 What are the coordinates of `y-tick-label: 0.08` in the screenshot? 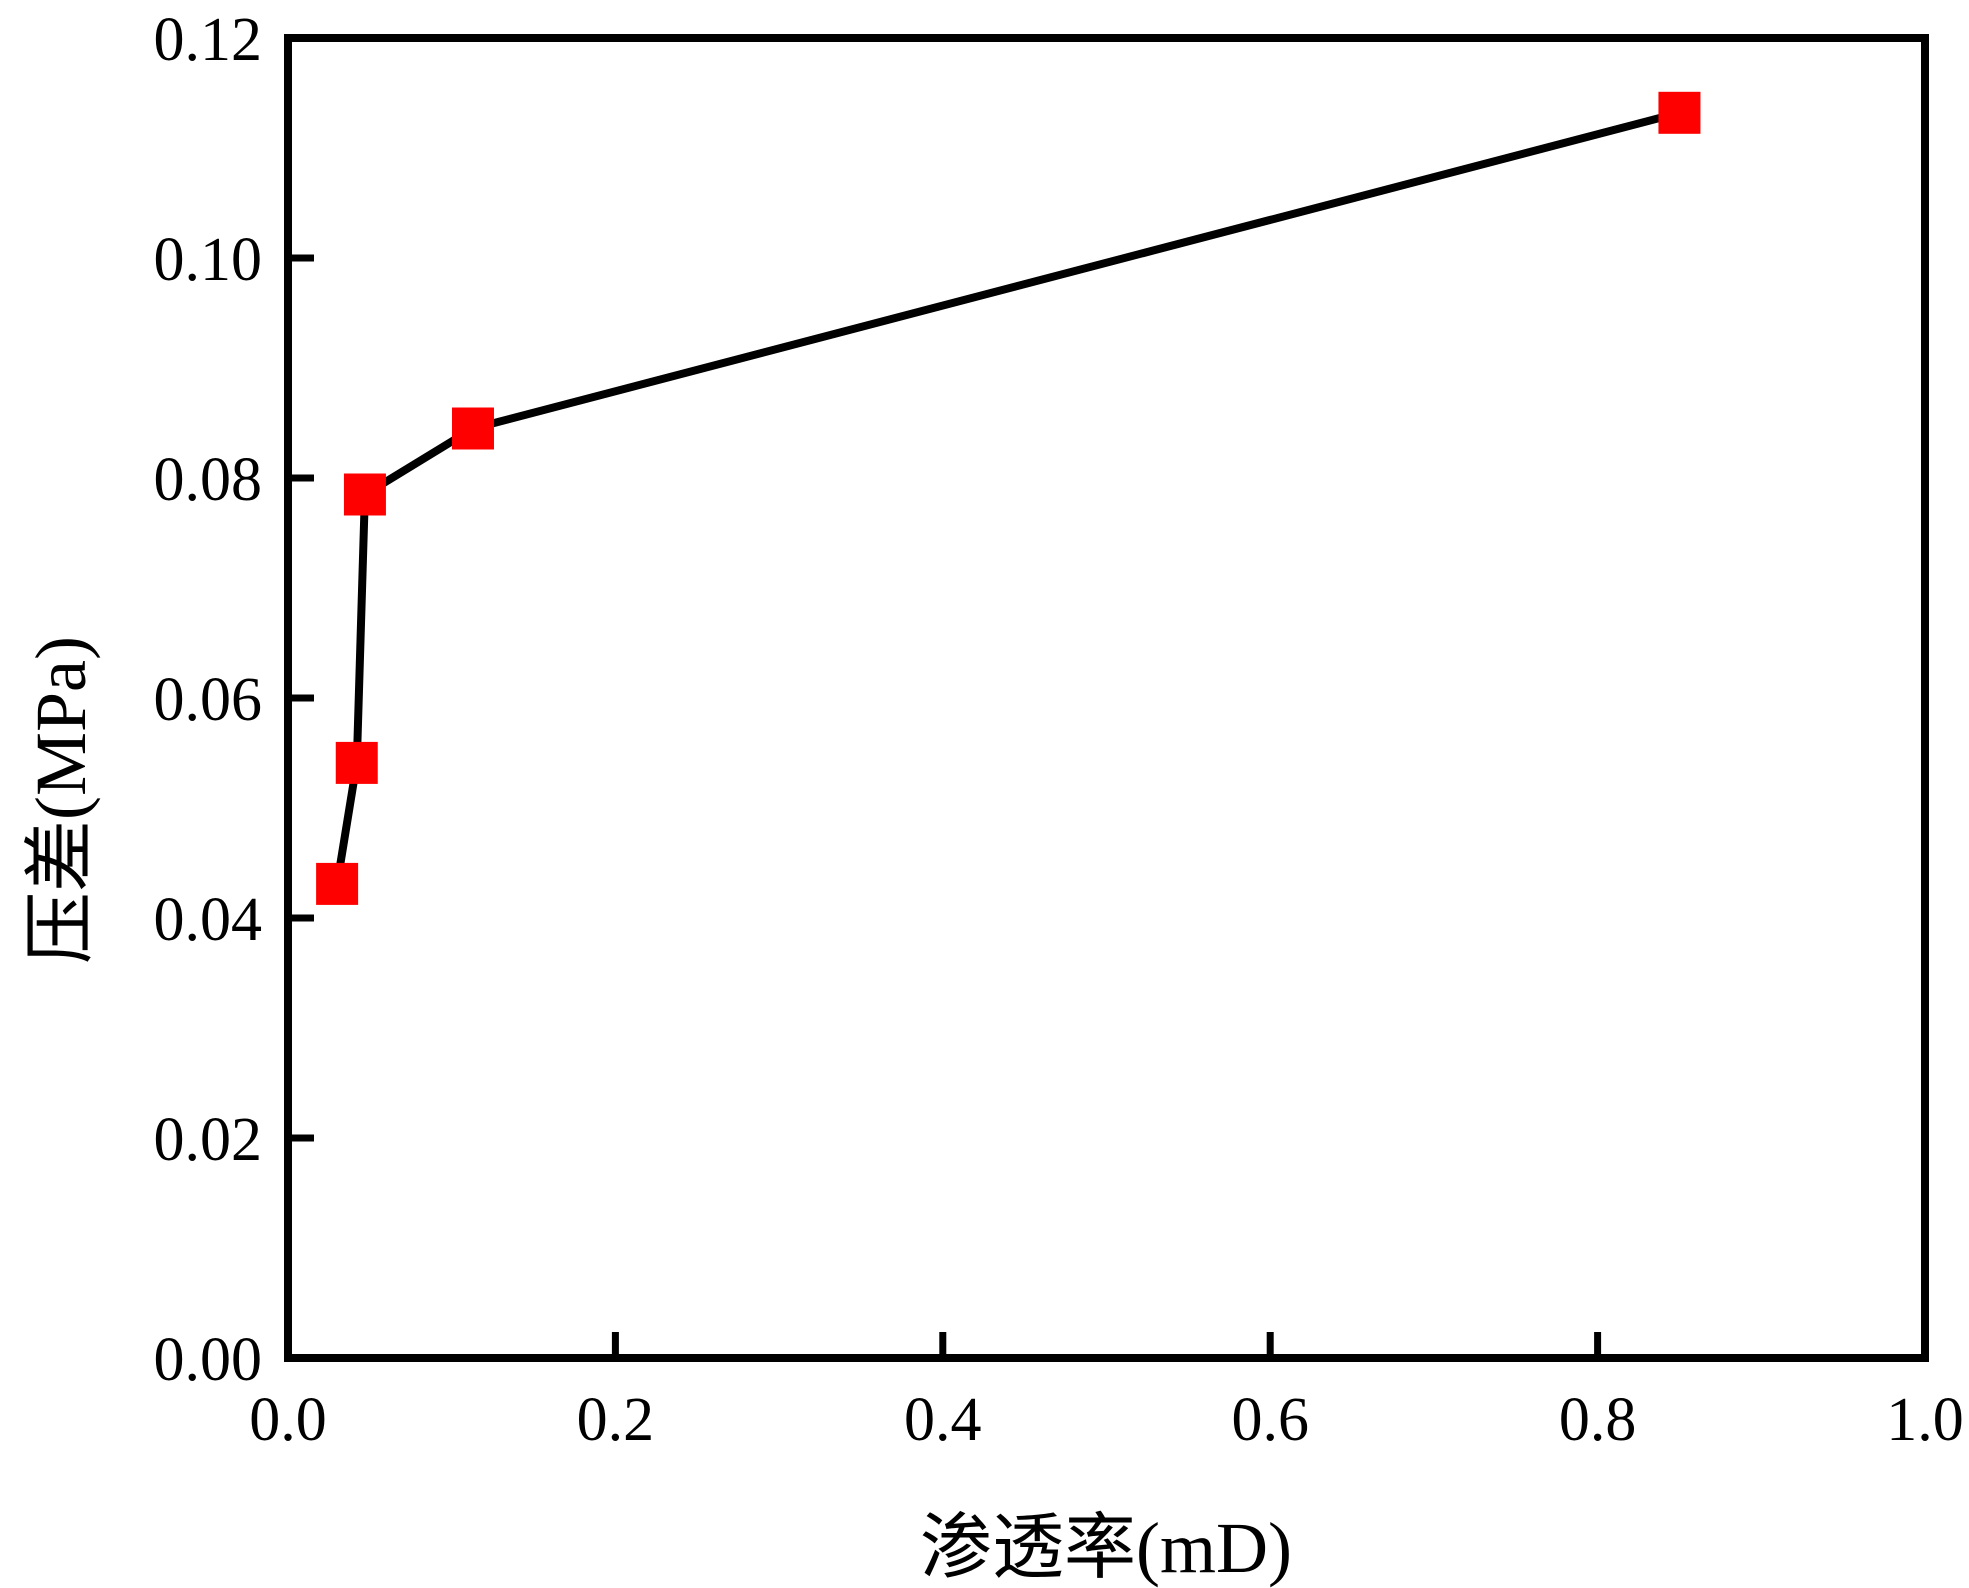 It's located at (208, 480).